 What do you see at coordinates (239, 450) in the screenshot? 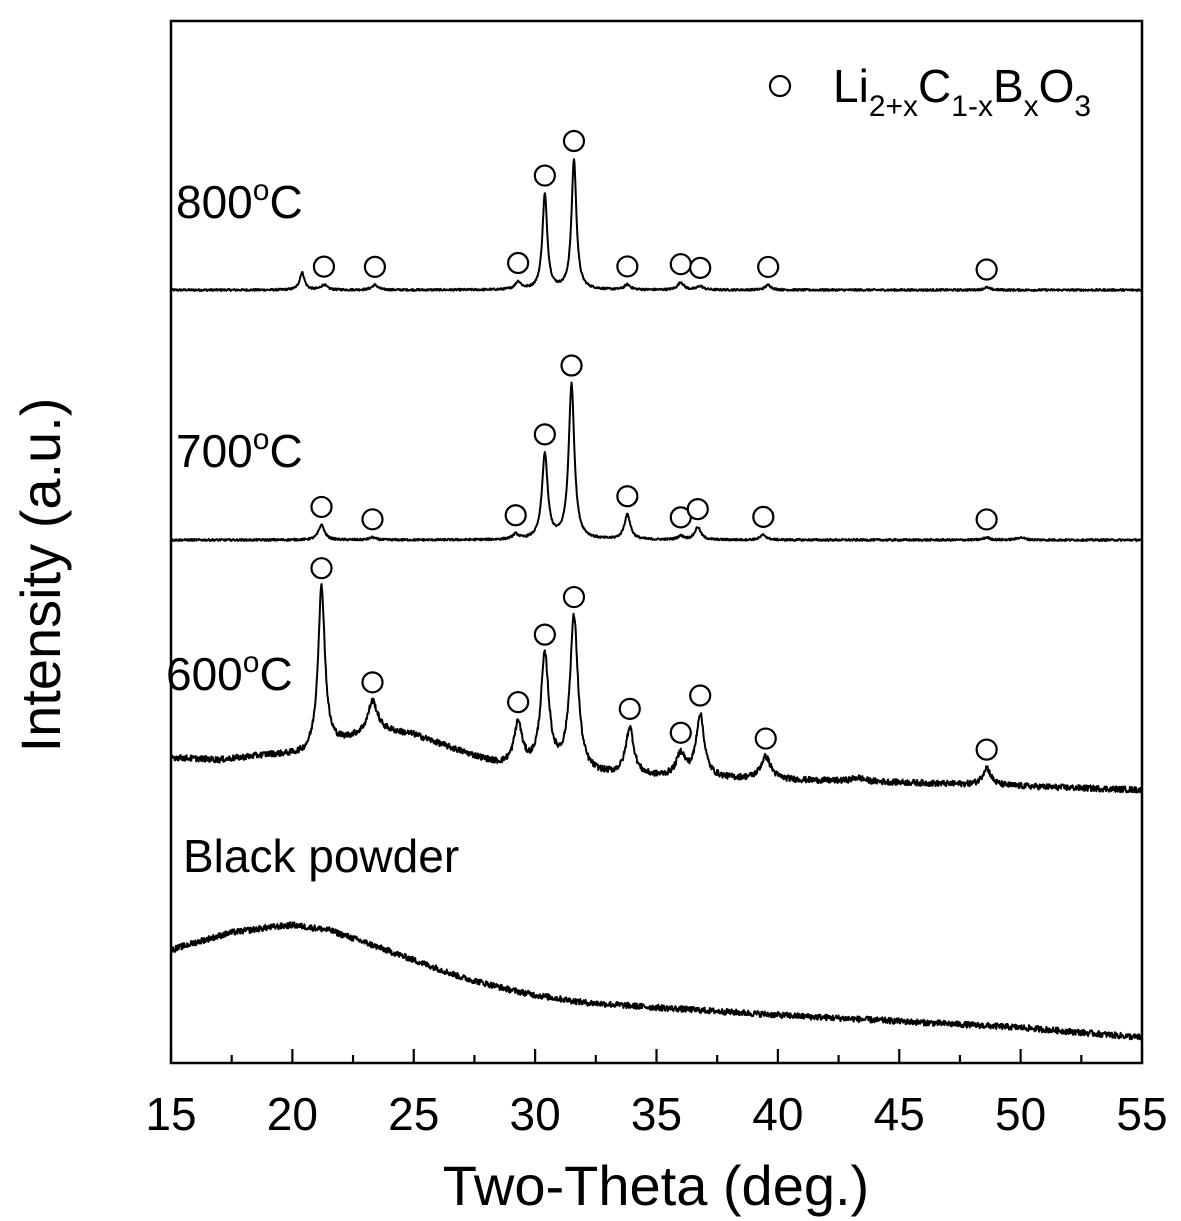
I see `series-label-1: 700oC` at bounding box center [239, 450].